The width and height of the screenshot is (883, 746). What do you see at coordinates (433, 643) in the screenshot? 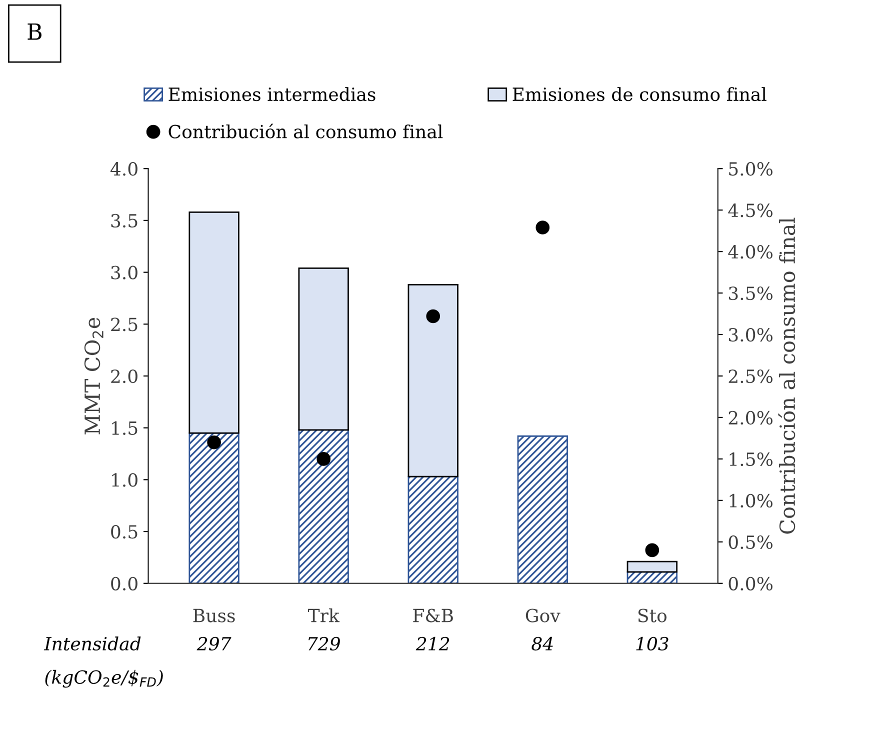
I see `text: 212` at bounding box center [433, 643].